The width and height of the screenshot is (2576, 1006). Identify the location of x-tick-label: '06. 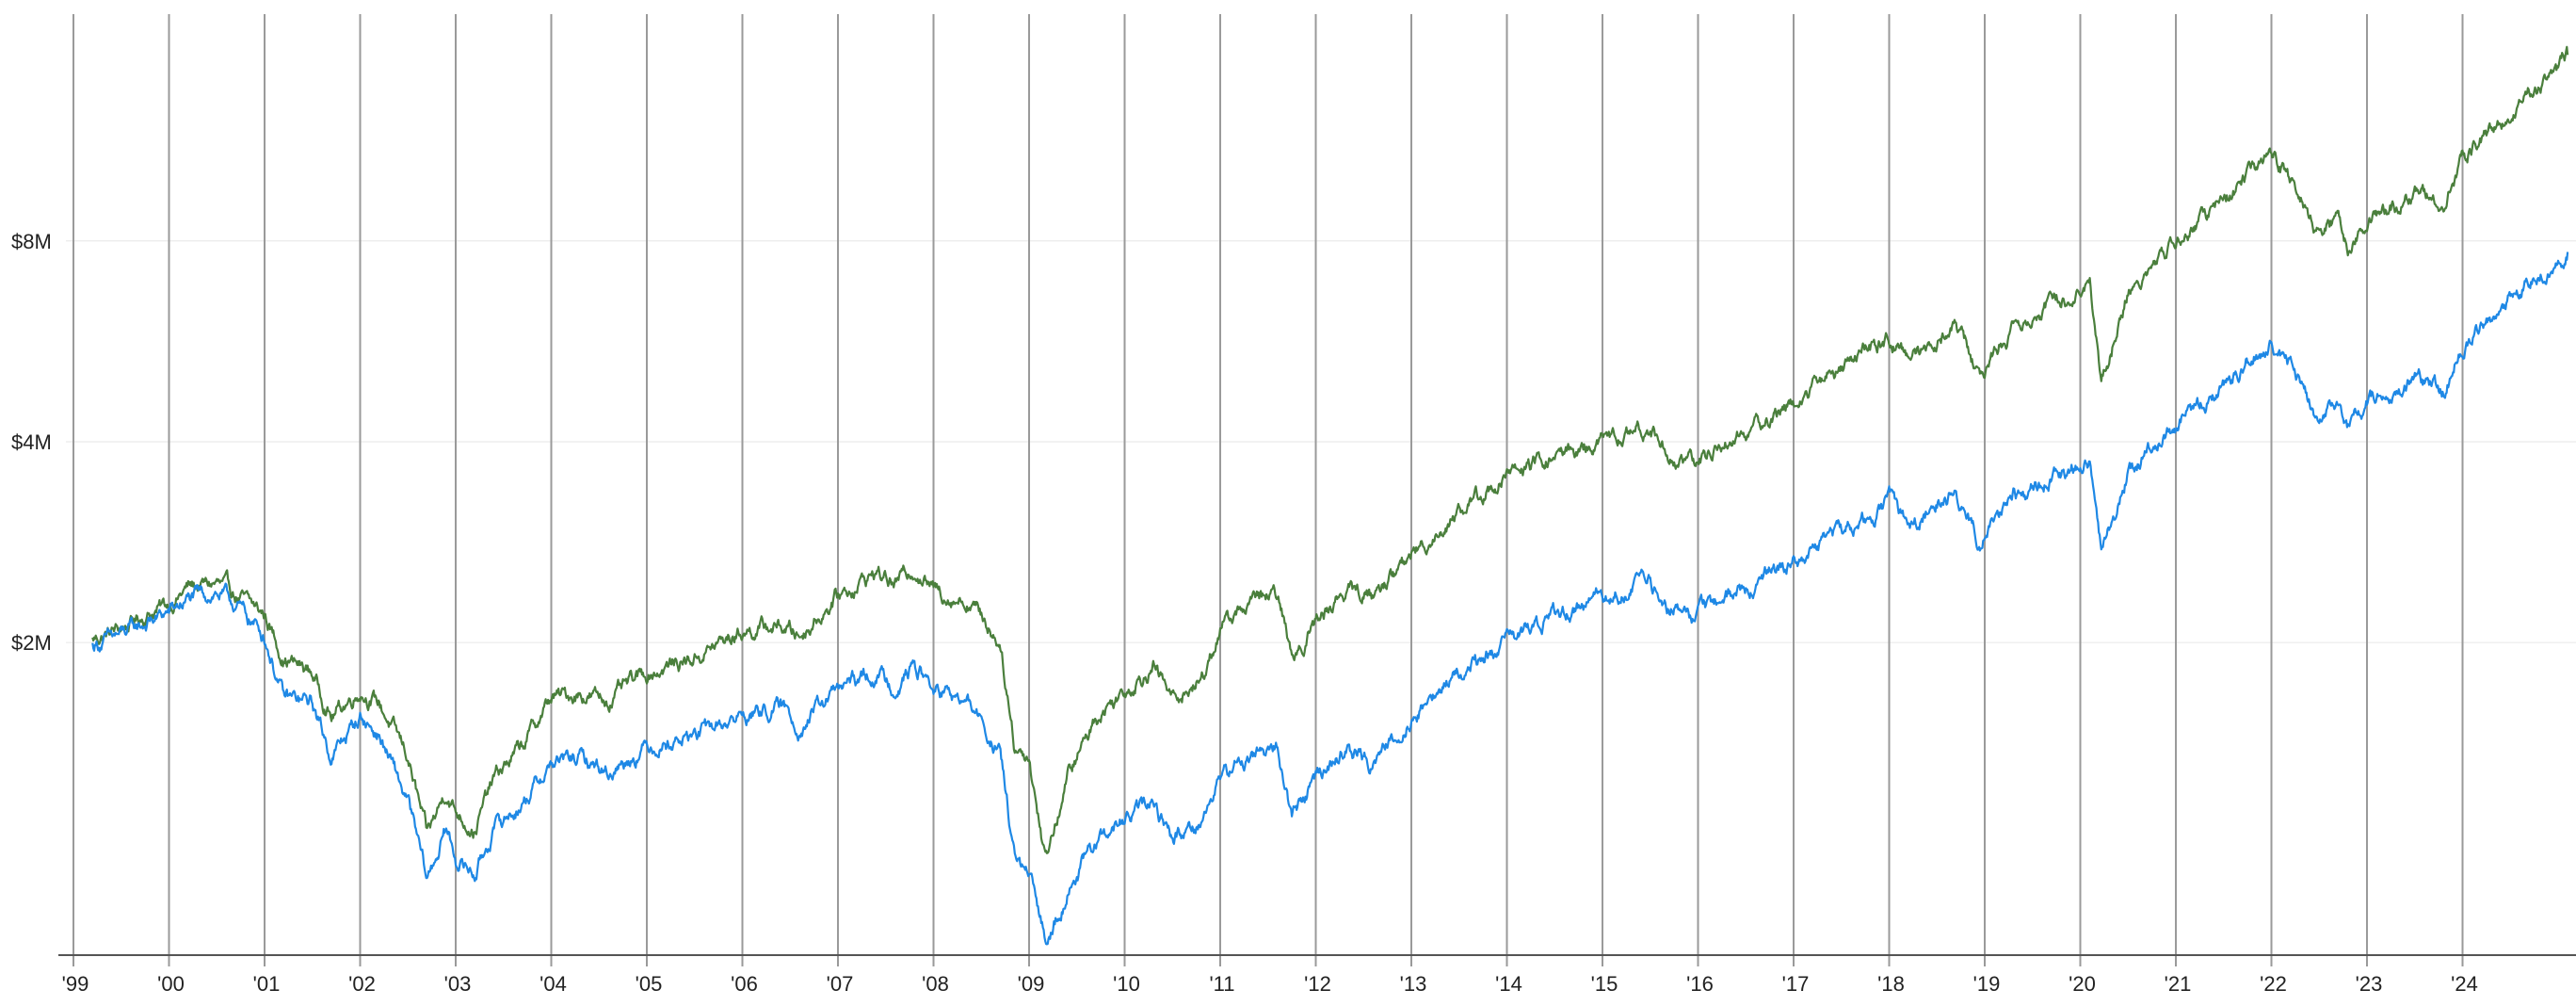
(744, 984).